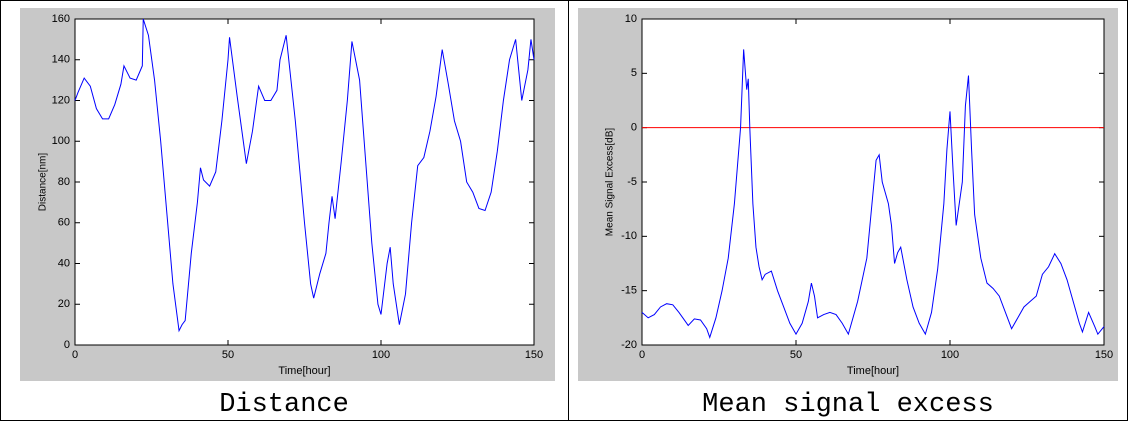  Describe the element at coordinates (284, 405) in the screenshot. I see `caption: Distance` at that location.